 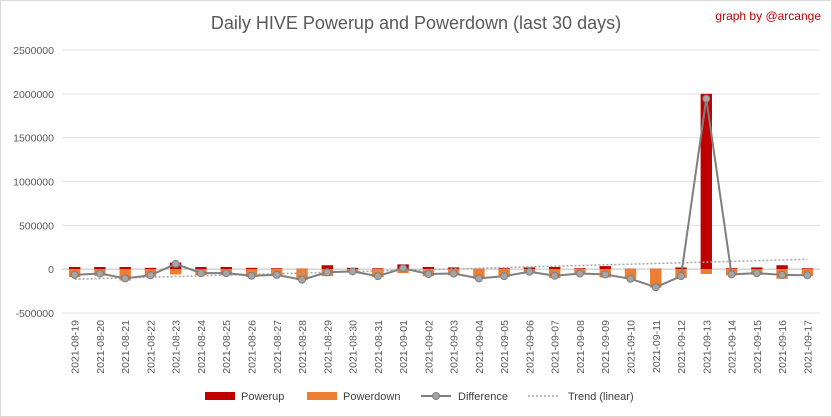 What do you see at coordinates (682, 347) in the screenshot?
I see `x-tick-label: 2021-09-12` at bounding box center [682, 347].